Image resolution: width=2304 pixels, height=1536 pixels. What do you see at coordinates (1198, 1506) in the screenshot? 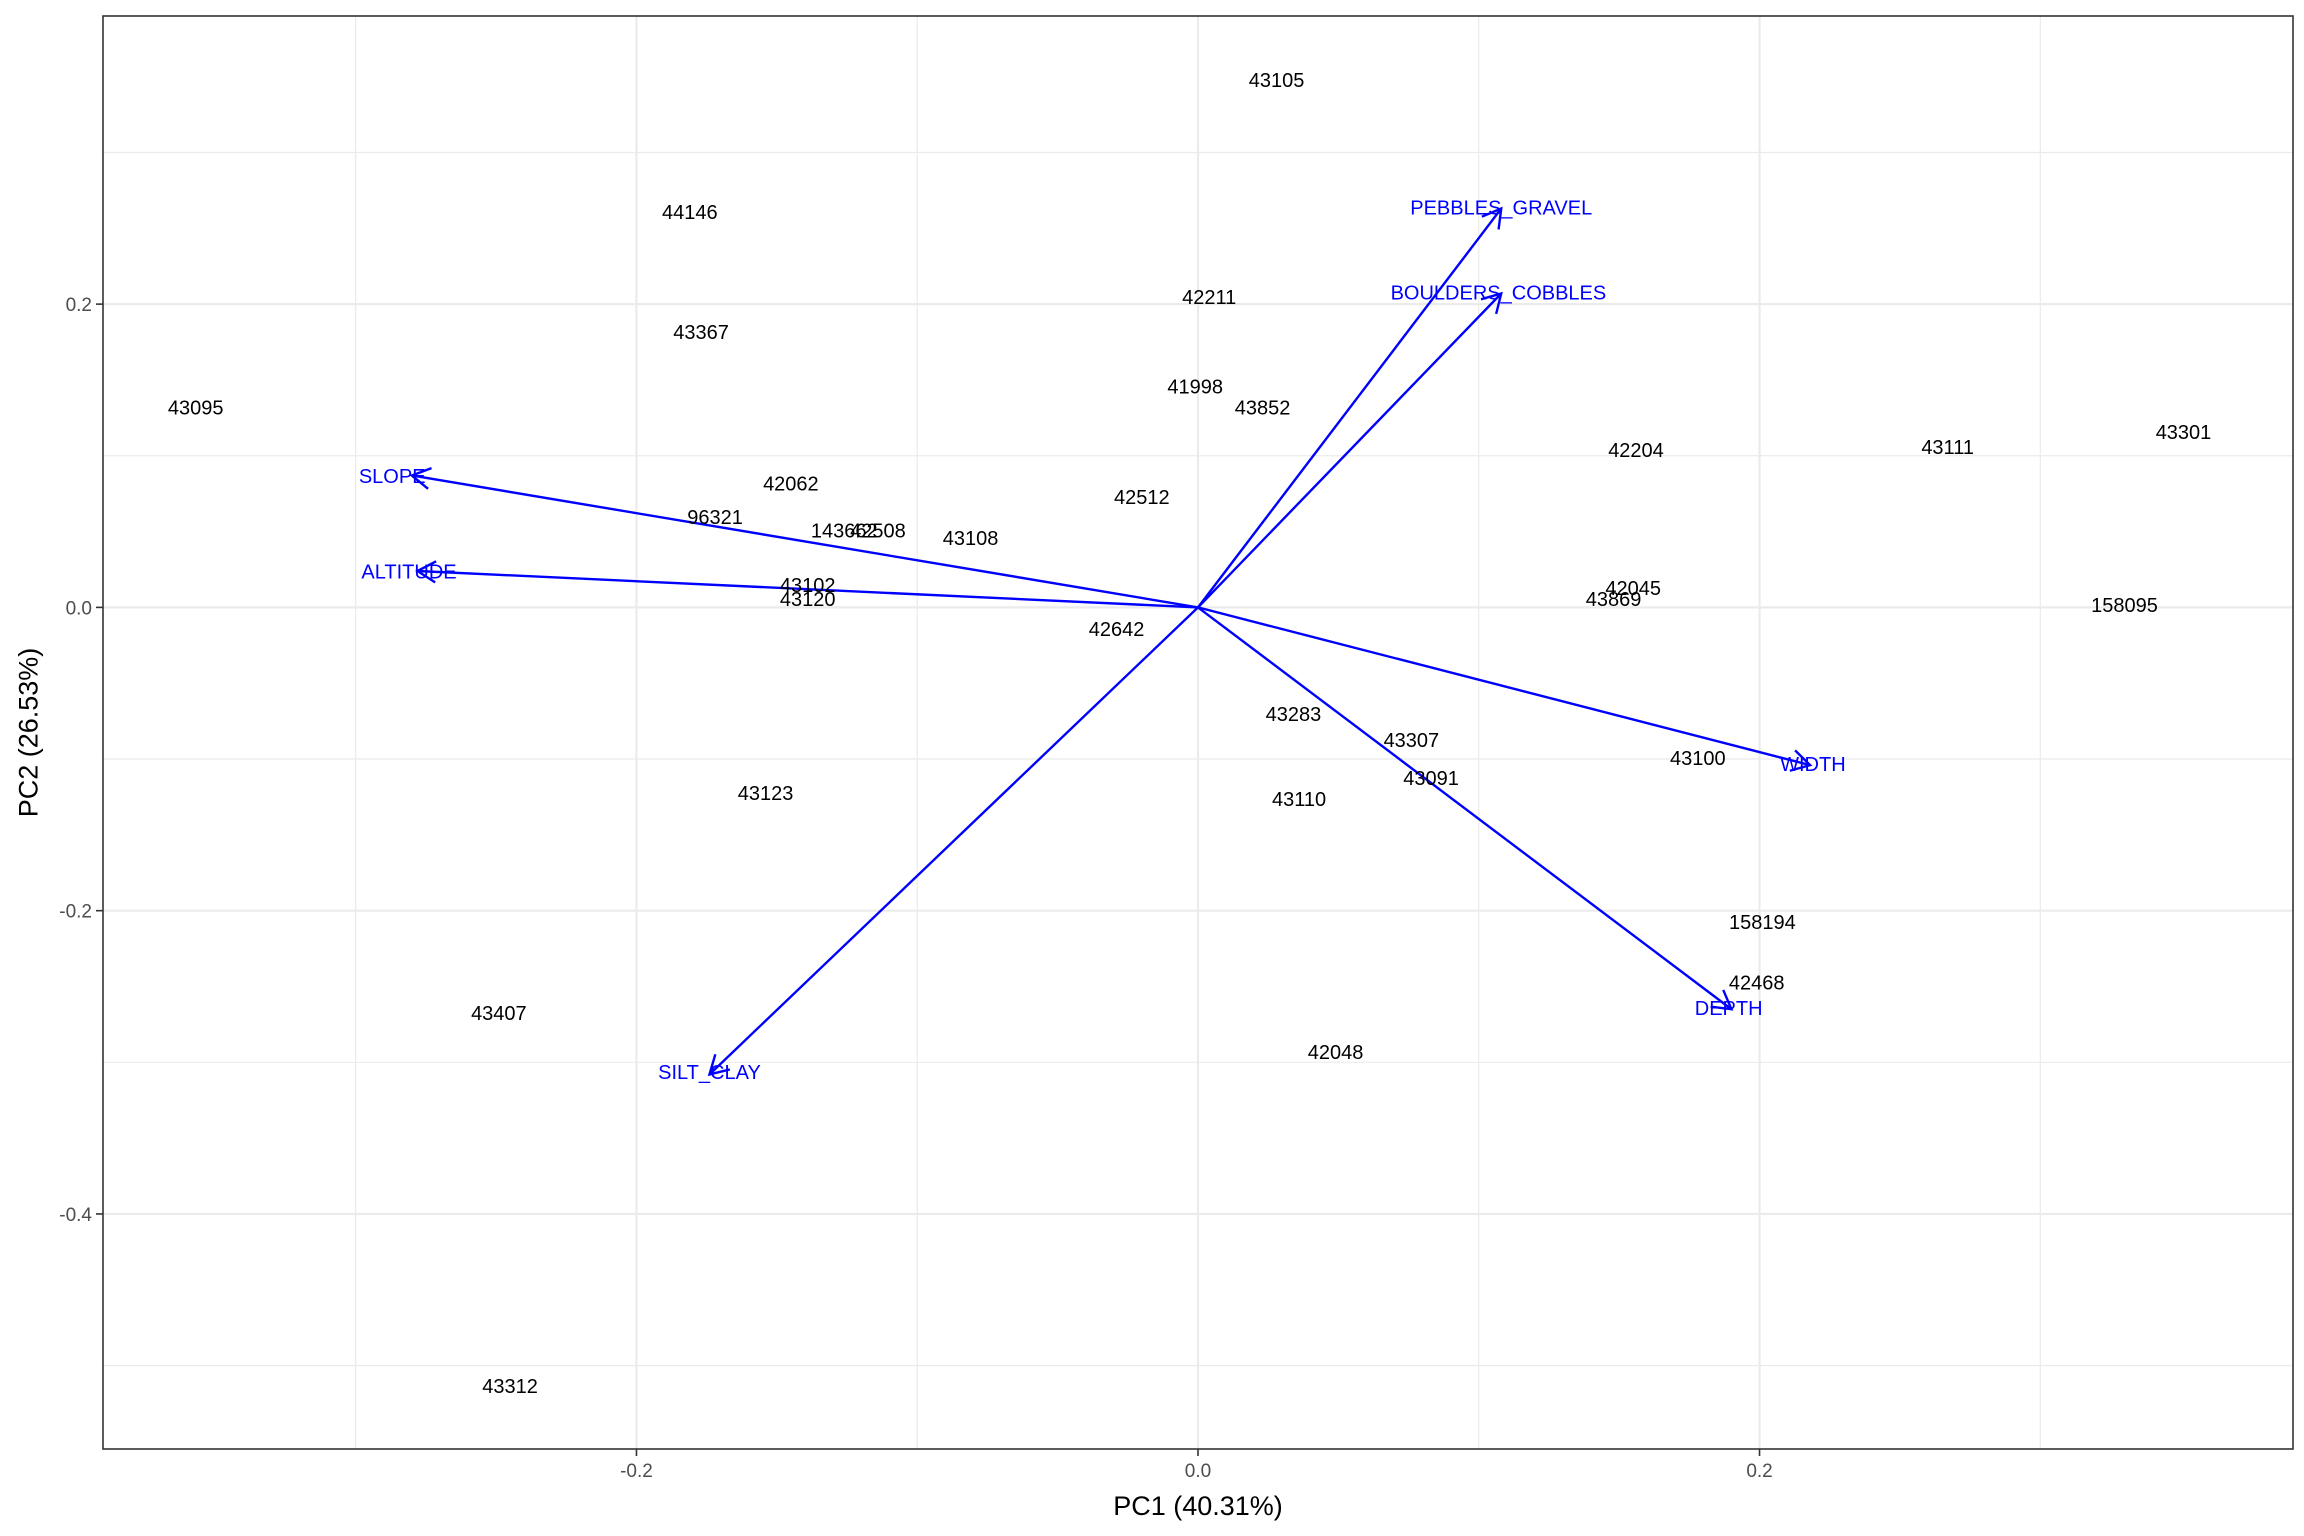
I see `x-axis-title: PC1 (40.31%)` at bounding box center [1198, 1506].